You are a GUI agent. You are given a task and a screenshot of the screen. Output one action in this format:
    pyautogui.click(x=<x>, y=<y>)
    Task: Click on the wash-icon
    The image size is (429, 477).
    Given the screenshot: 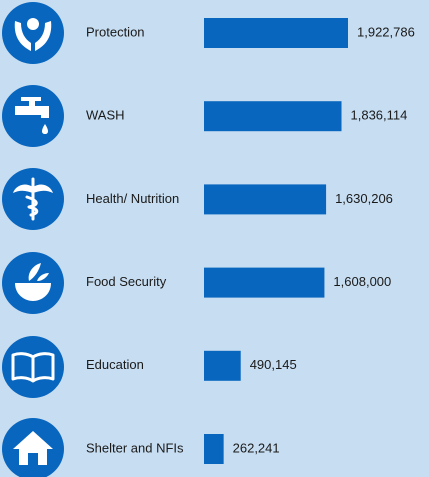 What is the action you would take?
    pyautogui.click(x=33, y=116)
    